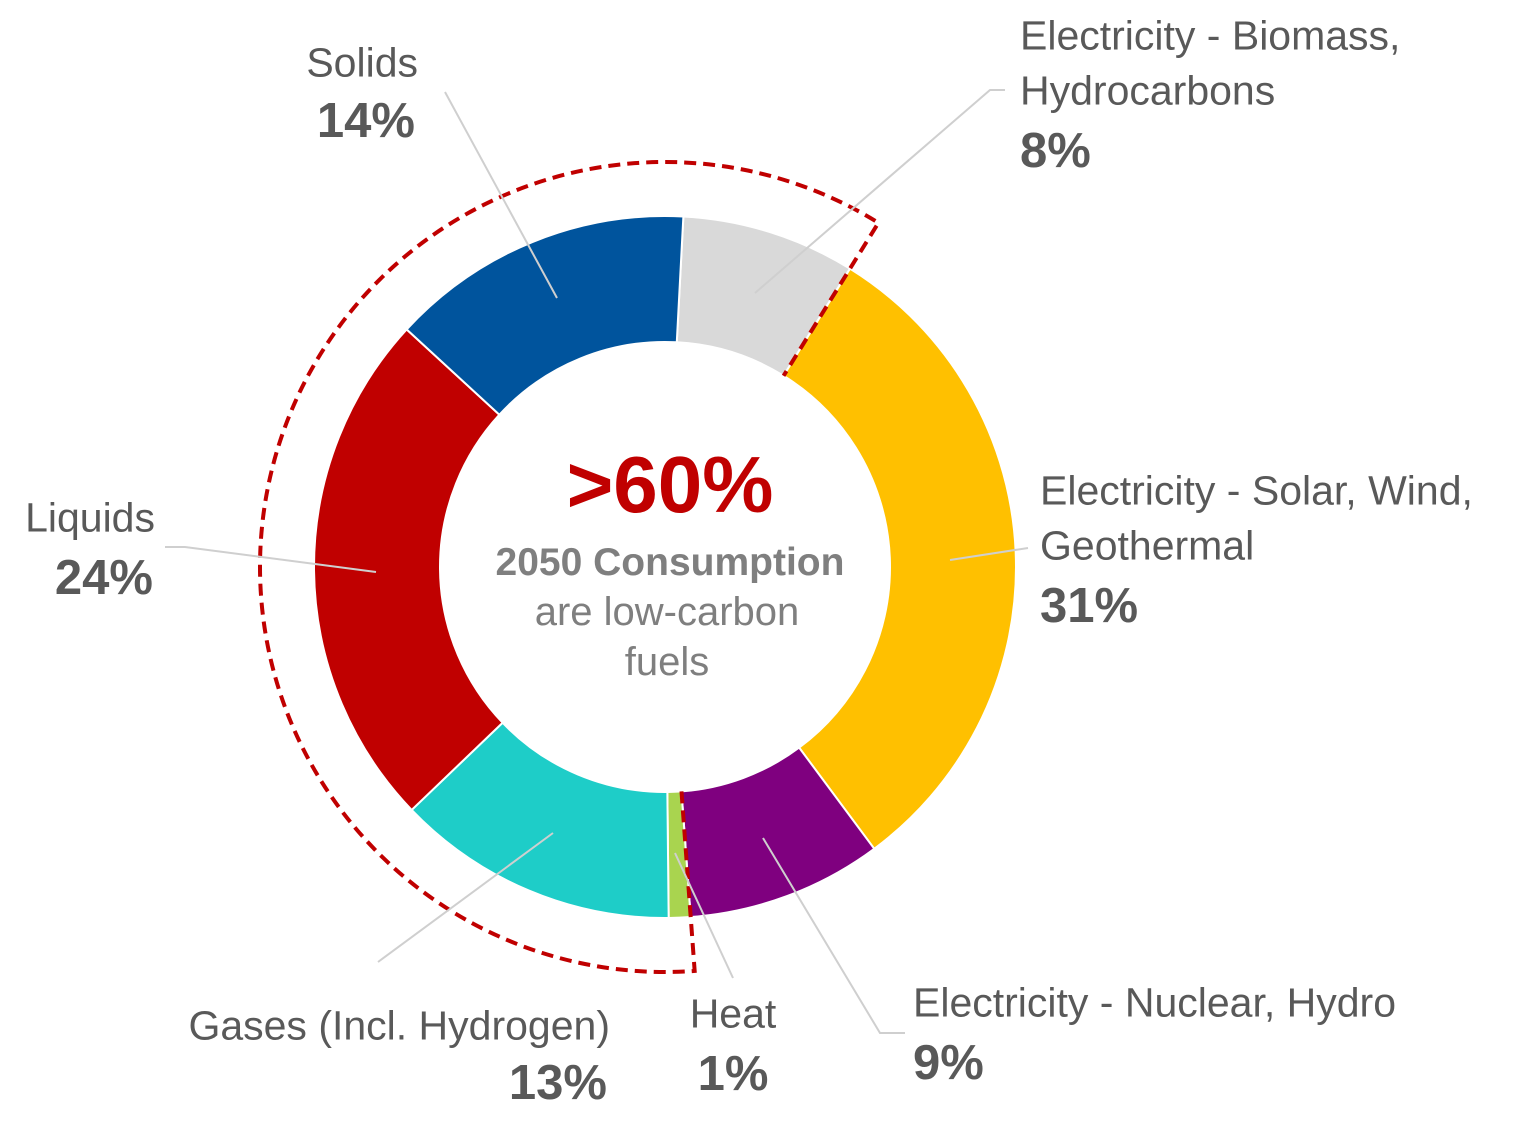 The image size is (1531, 1138). I want to click on slice-label-percent: 24%, so click(104, 578).